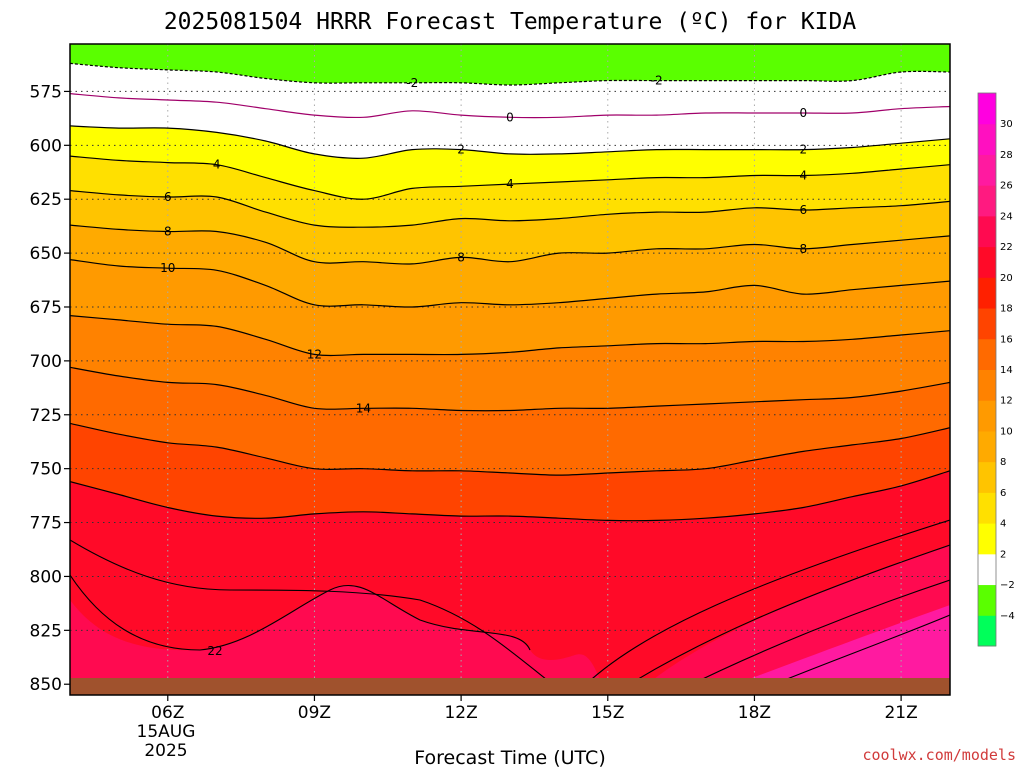  I want to click on x-sublabel-year: 2025, so click(165, 751).